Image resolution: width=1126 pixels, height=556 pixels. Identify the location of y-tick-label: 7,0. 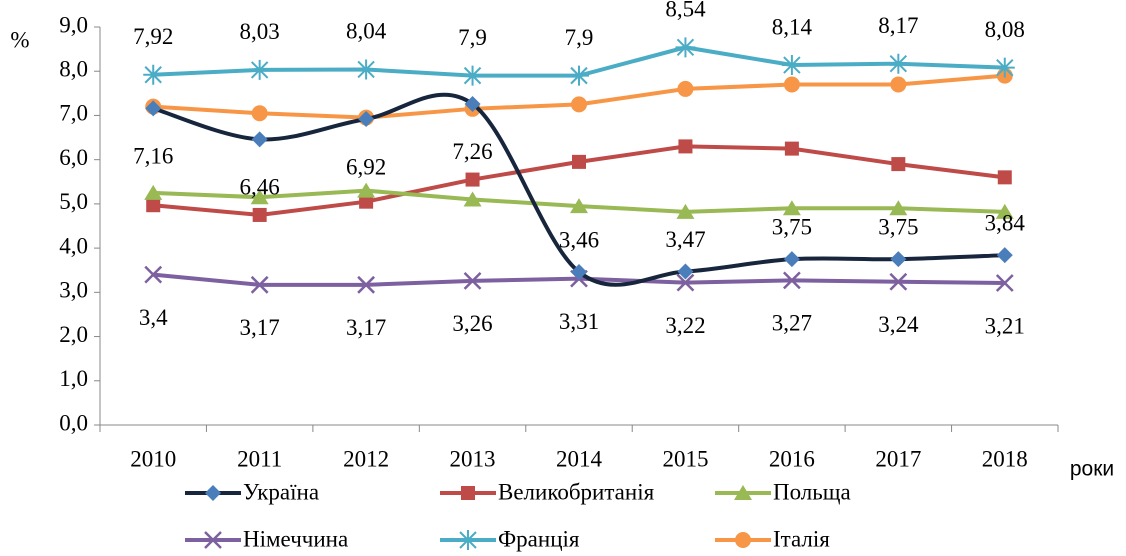
(73, 113).